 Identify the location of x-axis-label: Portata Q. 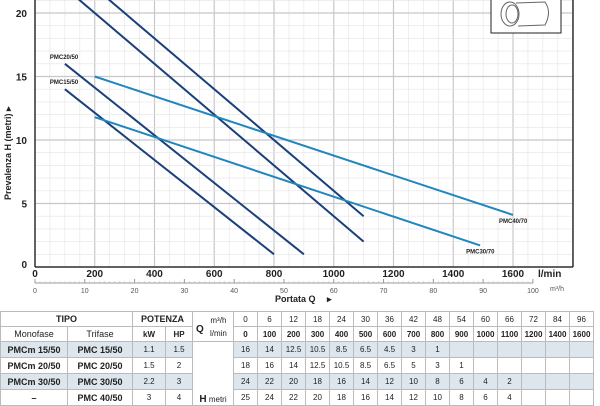
(295, 299).